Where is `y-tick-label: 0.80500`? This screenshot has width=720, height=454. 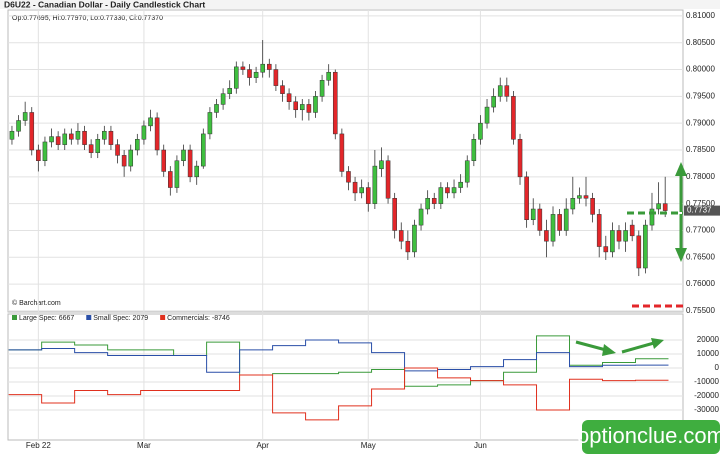
y-tick-label: 0.80500 is located at coordinates (700, 42).